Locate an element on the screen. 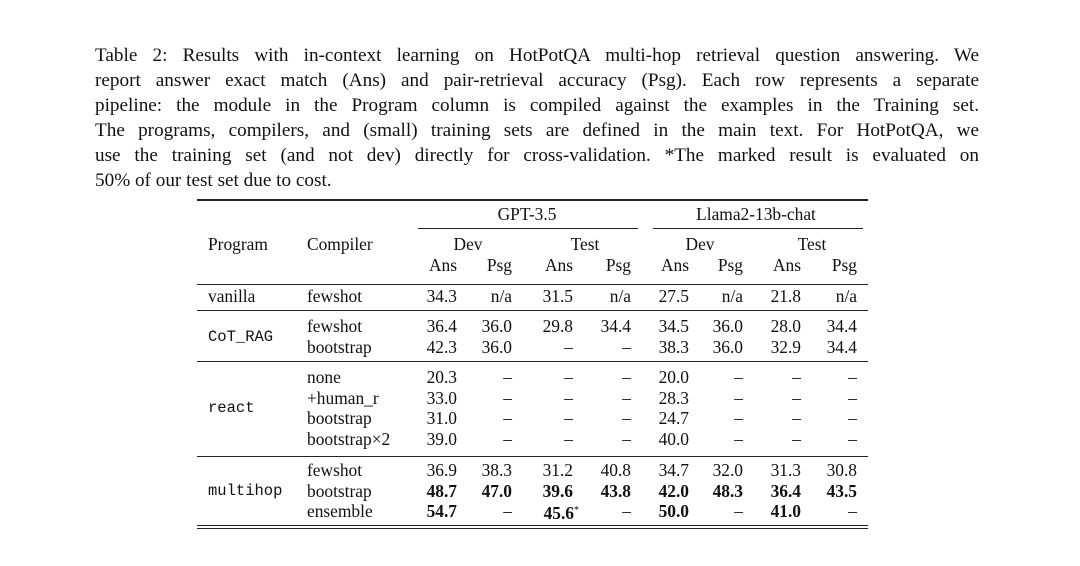 The width and height of the screenshot is (1080, 566). cell-value: n/a is located at coordinates (732, 296).